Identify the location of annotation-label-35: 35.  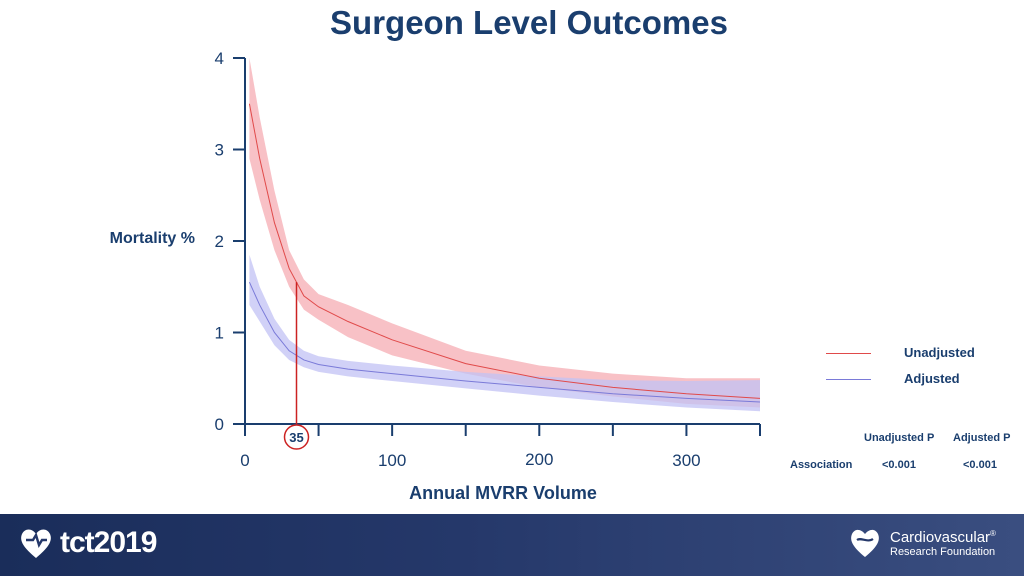
(296, 437).